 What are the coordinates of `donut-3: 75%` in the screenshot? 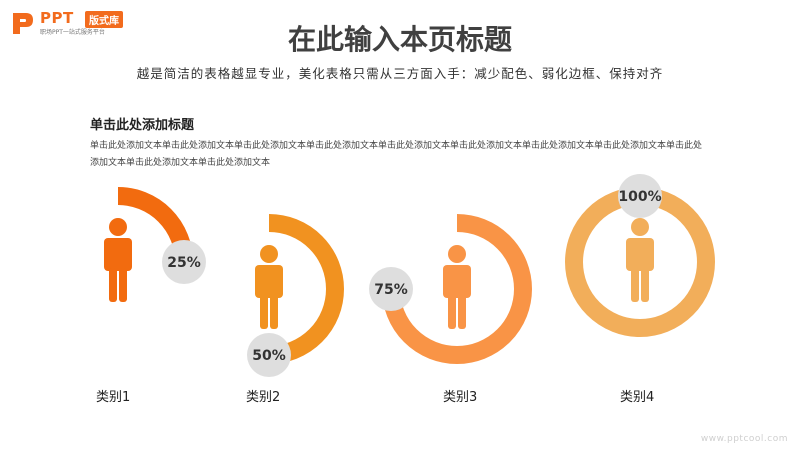 It's located at (450, 289).